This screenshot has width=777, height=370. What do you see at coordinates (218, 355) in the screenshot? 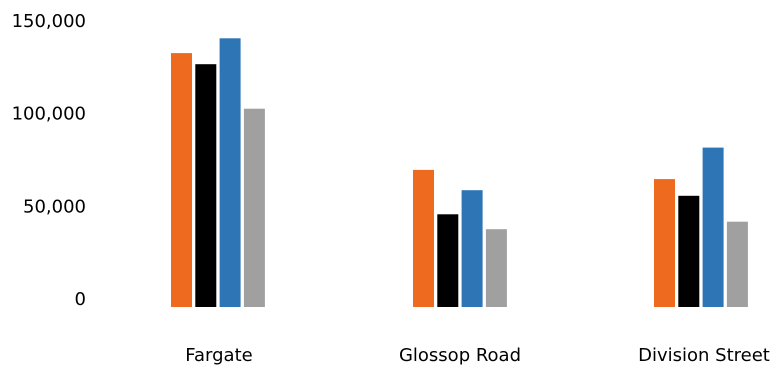
I see `x-category-label: Fargate` at bounding box center [218, 355].